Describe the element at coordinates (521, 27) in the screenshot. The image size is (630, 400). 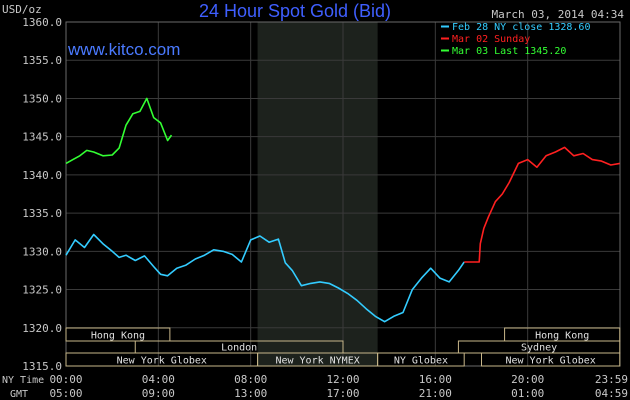
I see `legend-label: Feb 28 NY close 1328.60` at that location.